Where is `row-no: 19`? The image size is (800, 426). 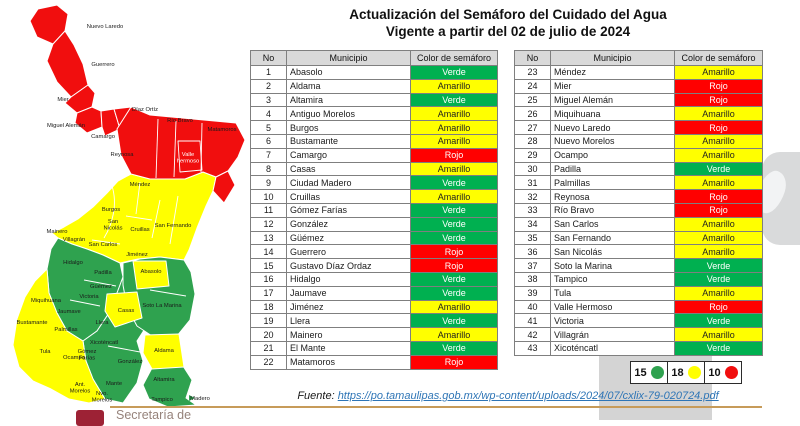
row-no: 19 is located at coordinates (269, 321).